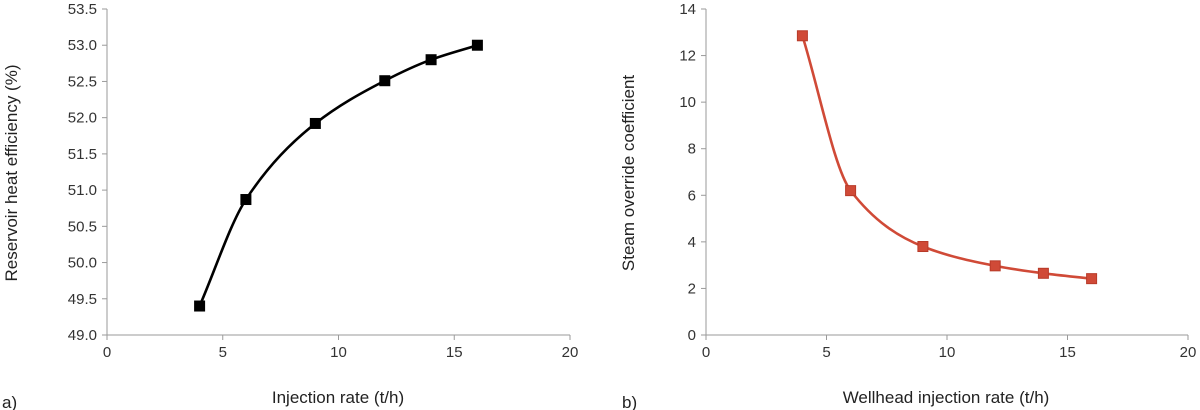 The height and width of the screenshot is (410, 1200). What do you see at coordinates (82, 299) in the screenshot?
I see `y-tick-label-a: 49.5` at bounding box center [82, 299].